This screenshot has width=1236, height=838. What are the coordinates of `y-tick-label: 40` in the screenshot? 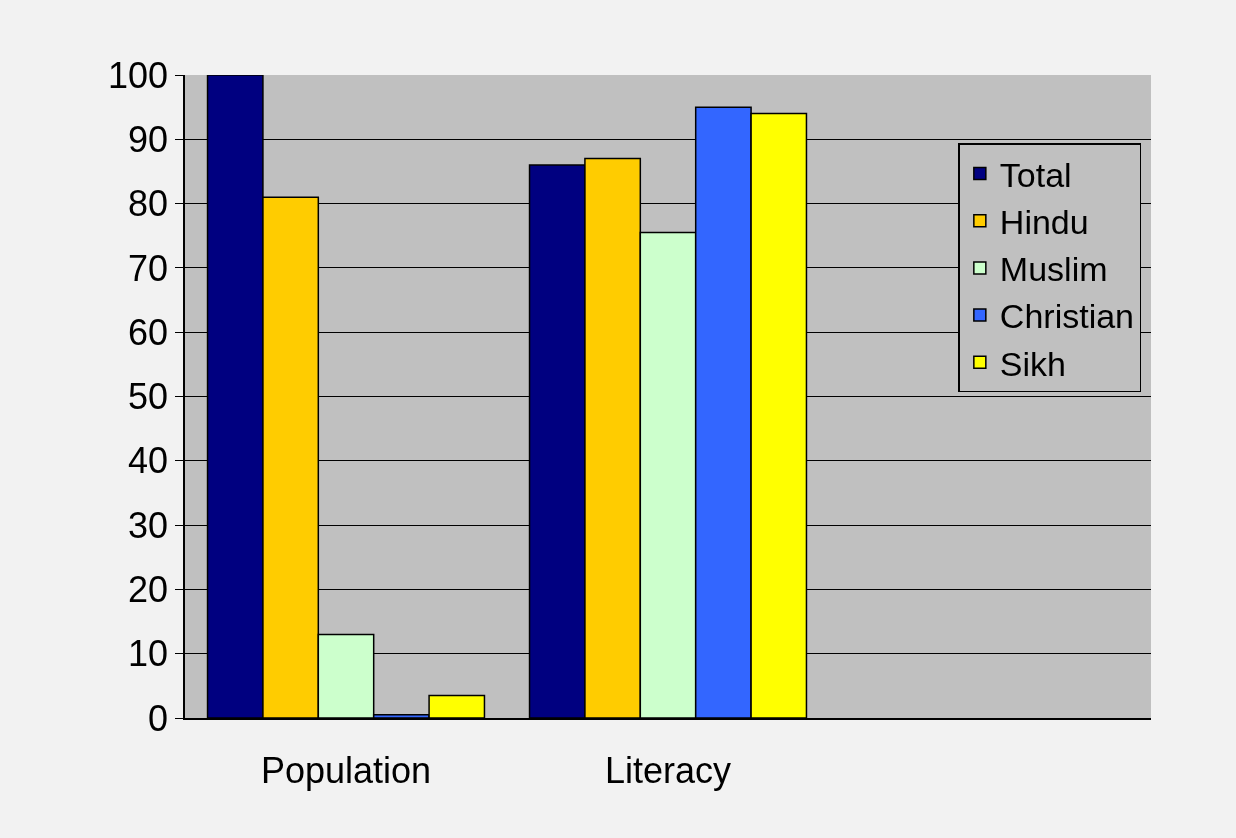 It's located at (148, 461).